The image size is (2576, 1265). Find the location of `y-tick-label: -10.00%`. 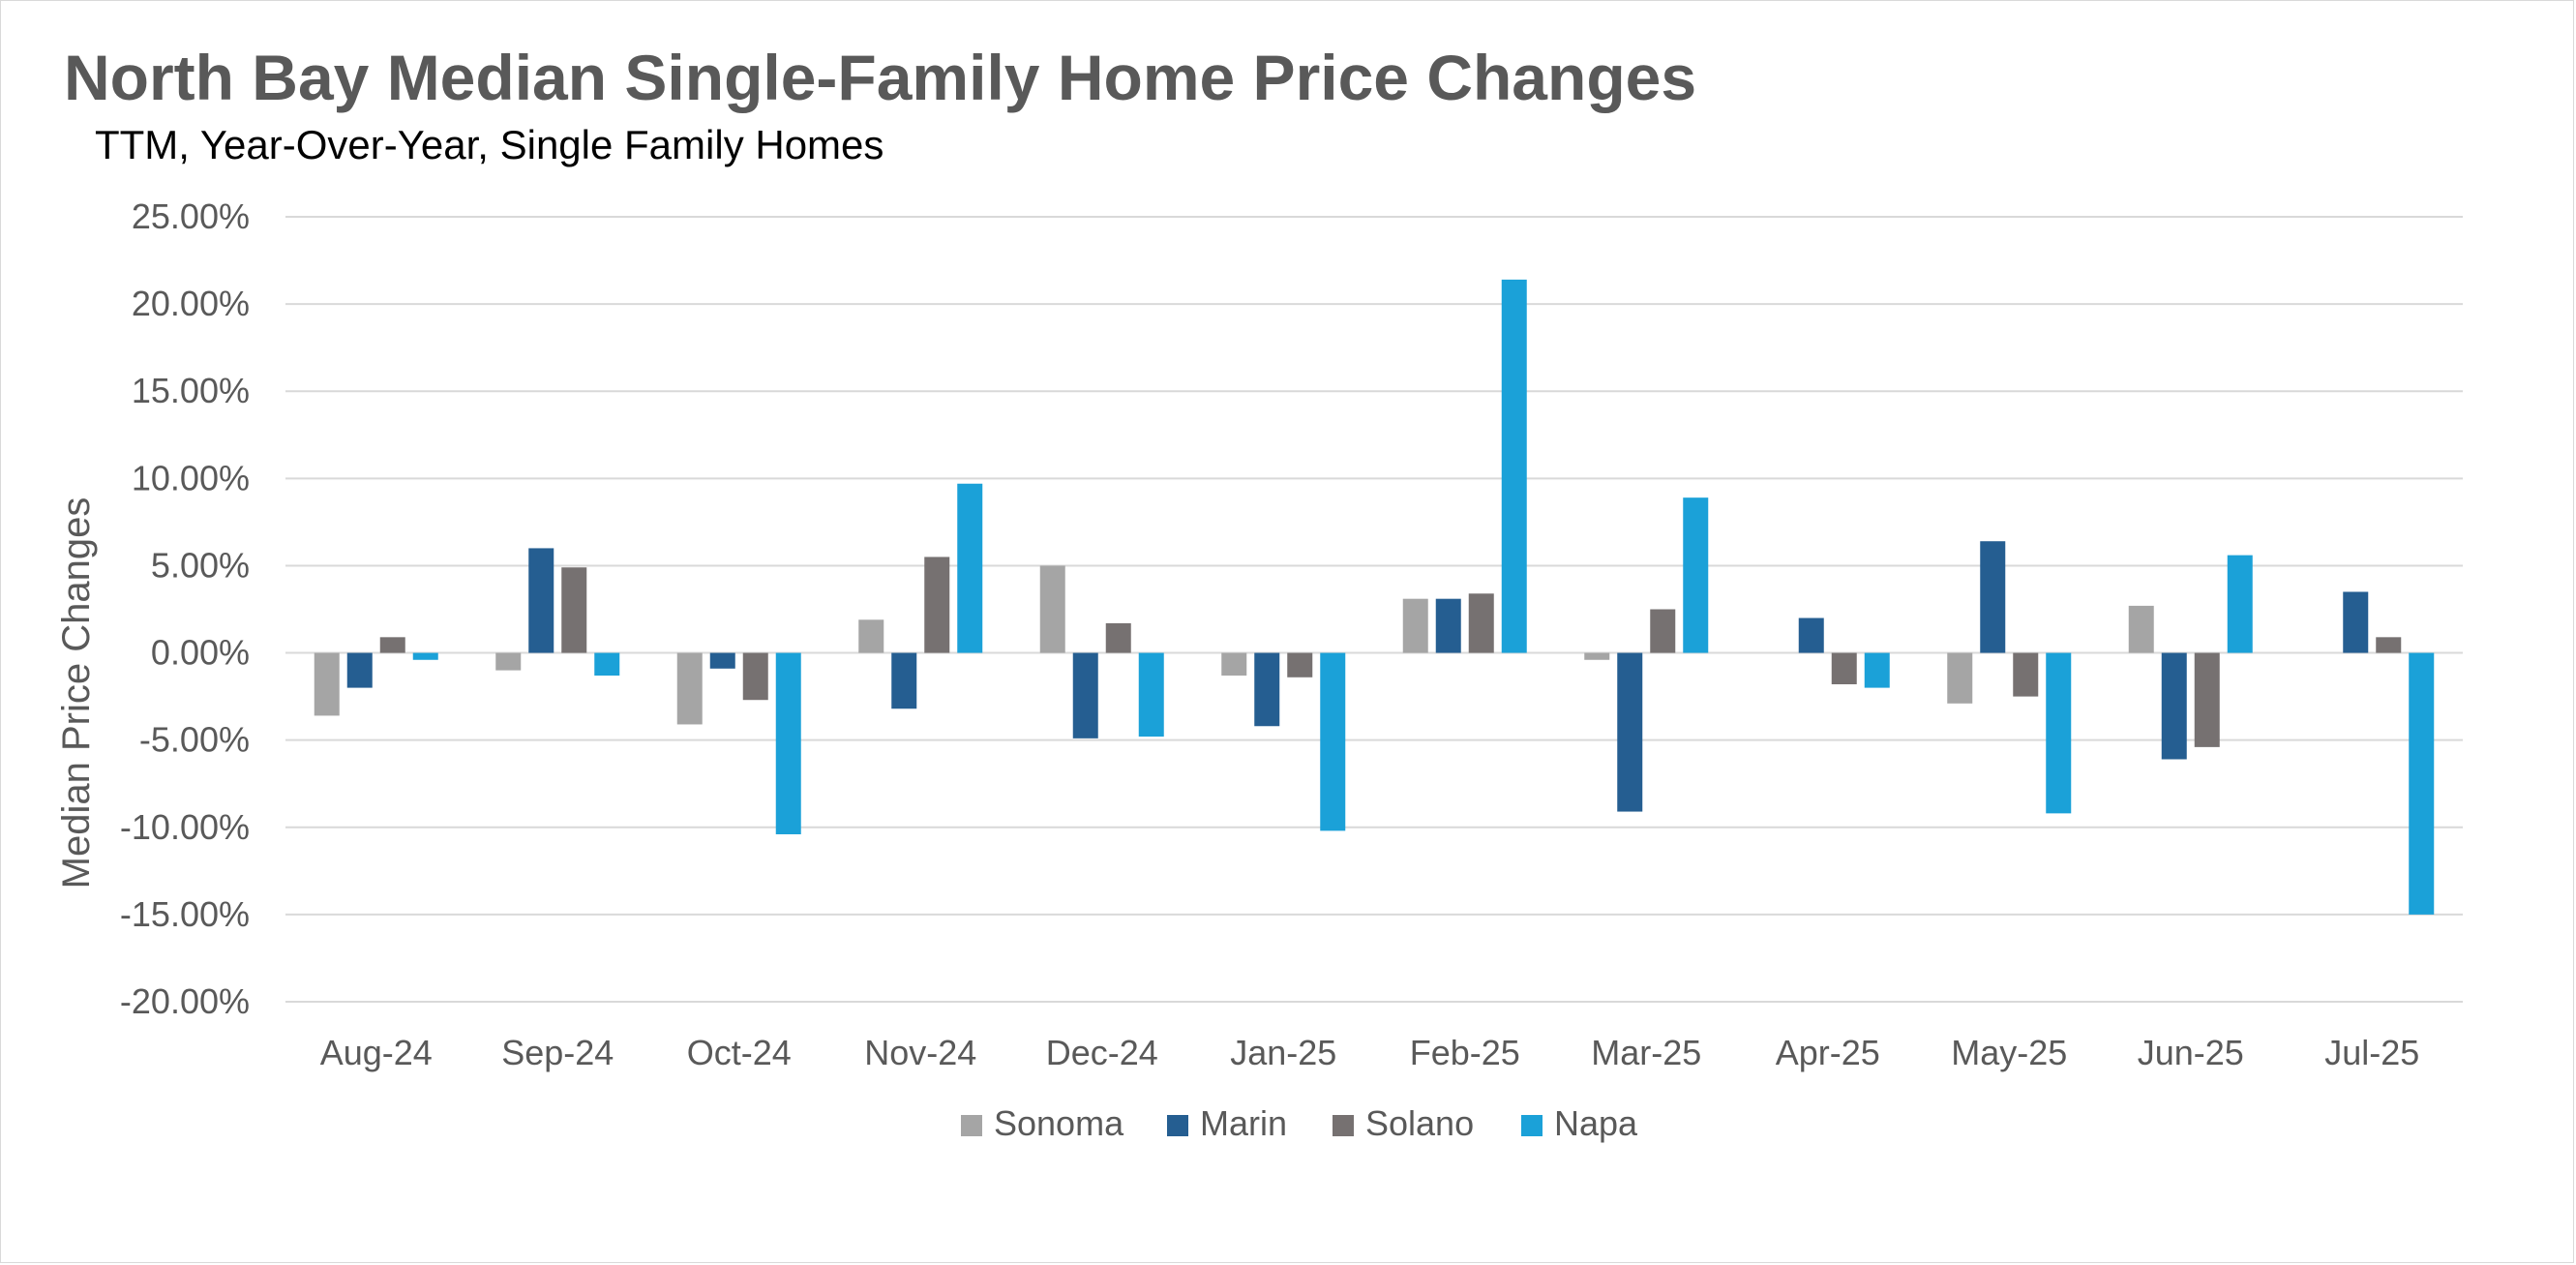

y-tick-label: -10.00% is located at coordinates (185, 827).